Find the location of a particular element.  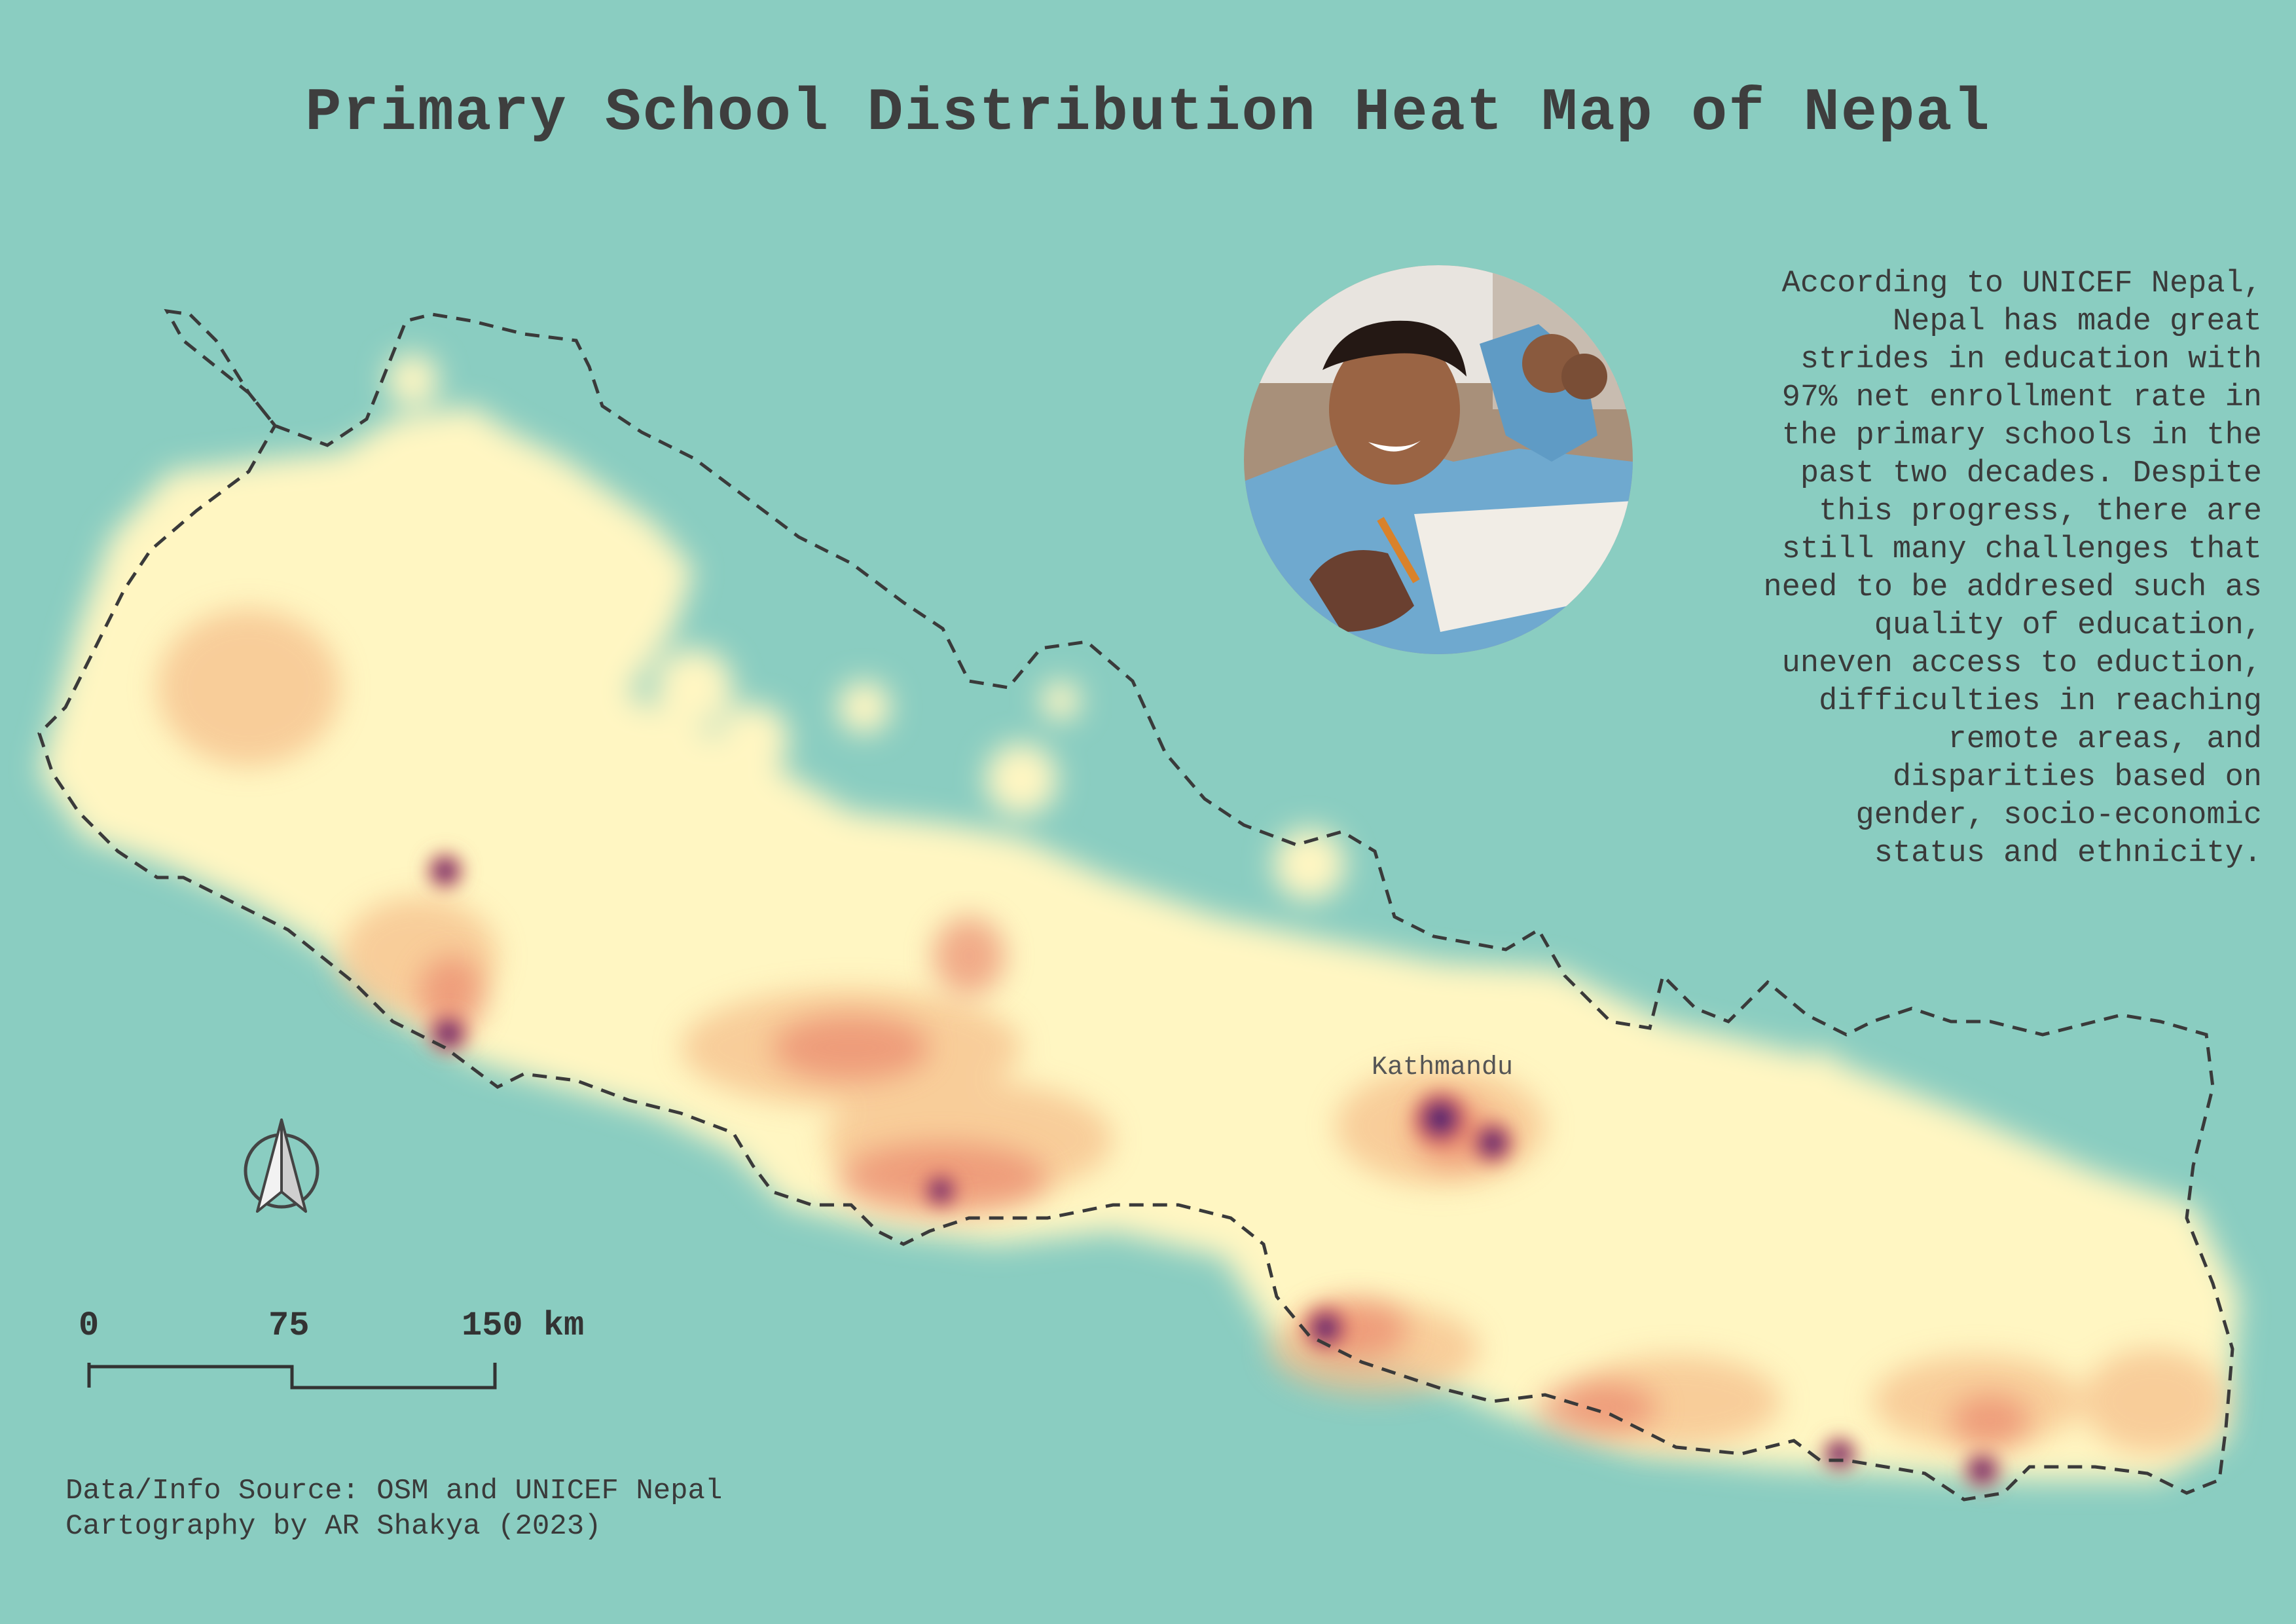

credits-author: Cartography by AR Shakya (2023) is located at coordinates (333, 1526).